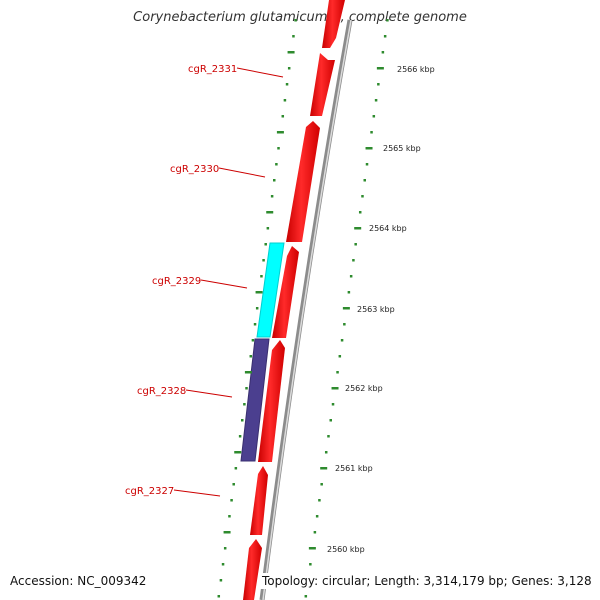 The height and width of the screenshot is (600, 600). I want to click on scale-label-2560: 2560 kbp, so click(346, 549).